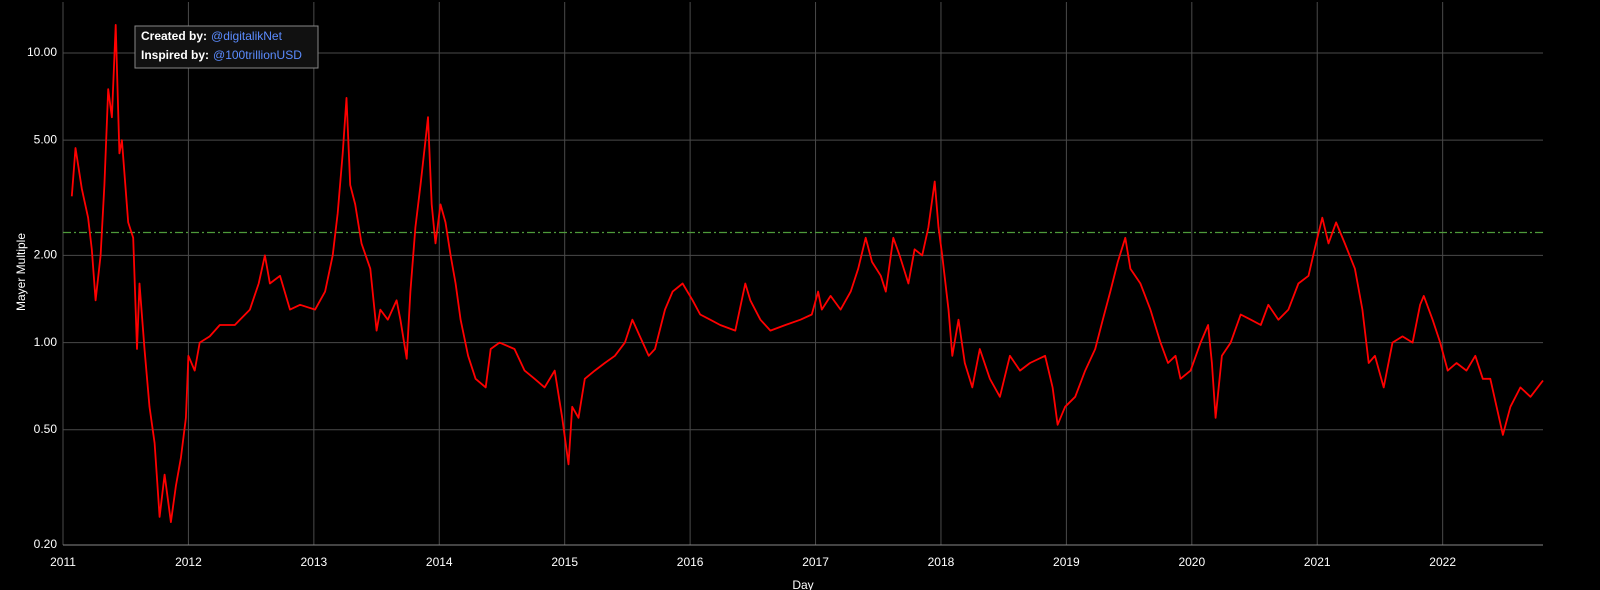 The height and width of the screenshot is (590, 1600). What do you see at coordinates (174, 36) in the screenshot?
I see `created-label: Created by:` at bounding box center [174, 36].